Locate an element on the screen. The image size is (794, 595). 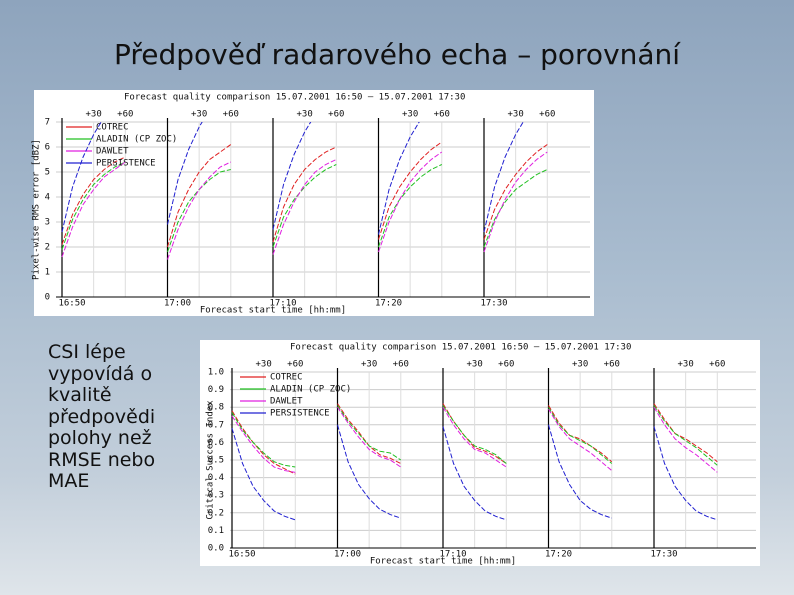
y-tick-label: 1 is located at coordinates (47, 273).